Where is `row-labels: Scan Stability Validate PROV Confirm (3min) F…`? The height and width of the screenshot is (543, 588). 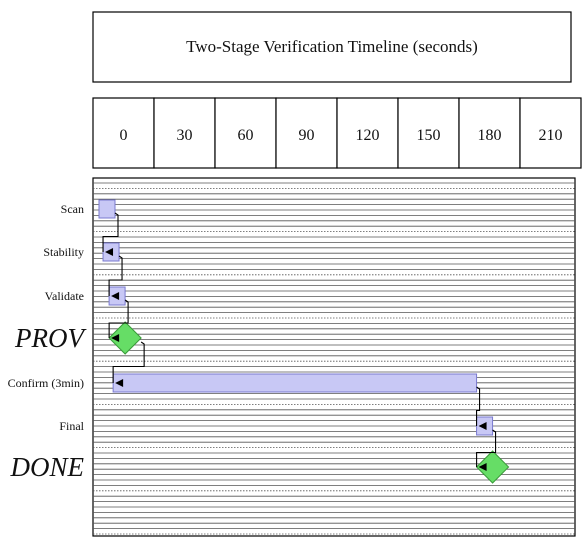
row-labels: Scan Stability Validate PROV Confirm (3min) F… is located at coordinates (48, 342).